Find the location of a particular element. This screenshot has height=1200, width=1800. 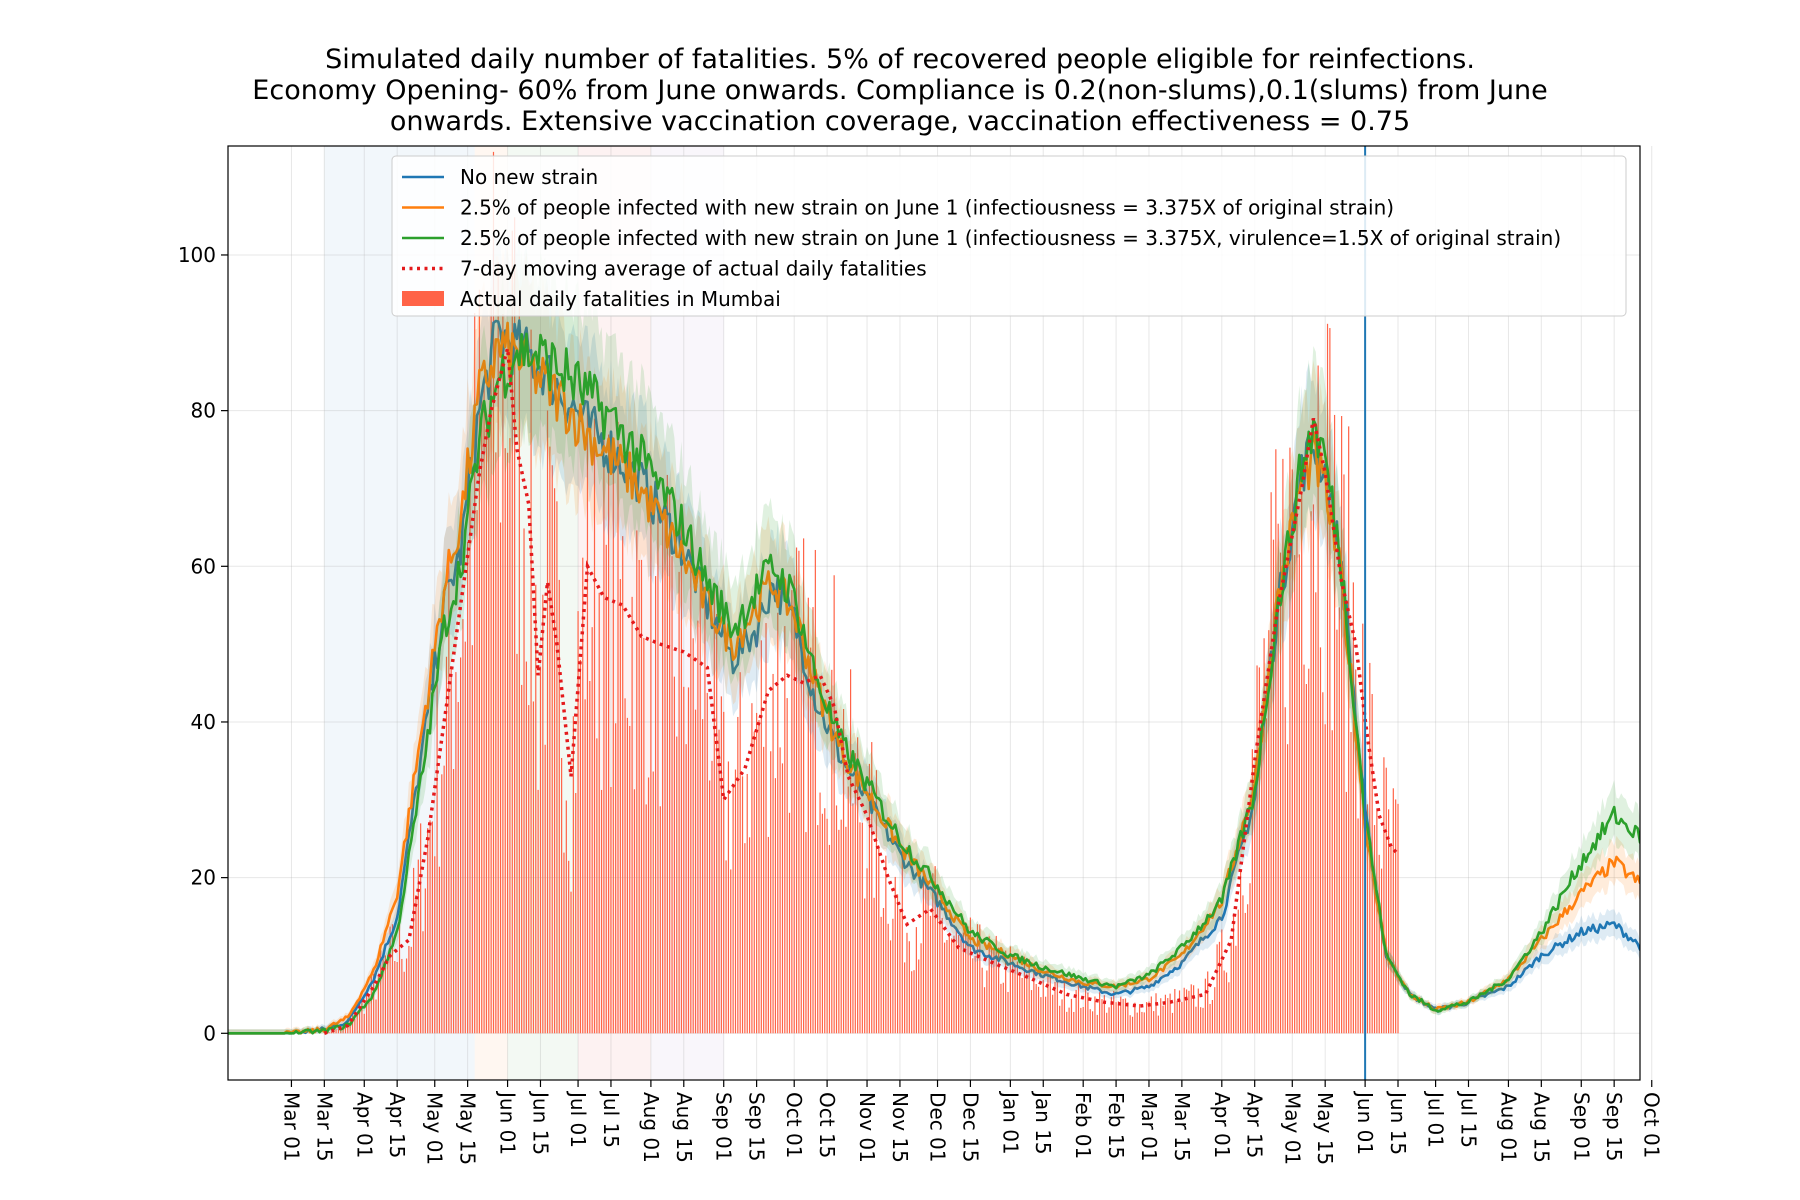

x-tick-label-22: Jan 15 is located at coordinates (1043, 1122).